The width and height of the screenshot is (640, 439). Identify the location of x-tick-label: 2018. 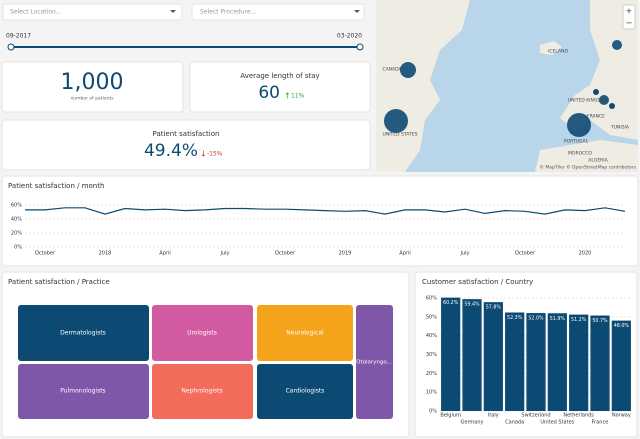
(105, 254).